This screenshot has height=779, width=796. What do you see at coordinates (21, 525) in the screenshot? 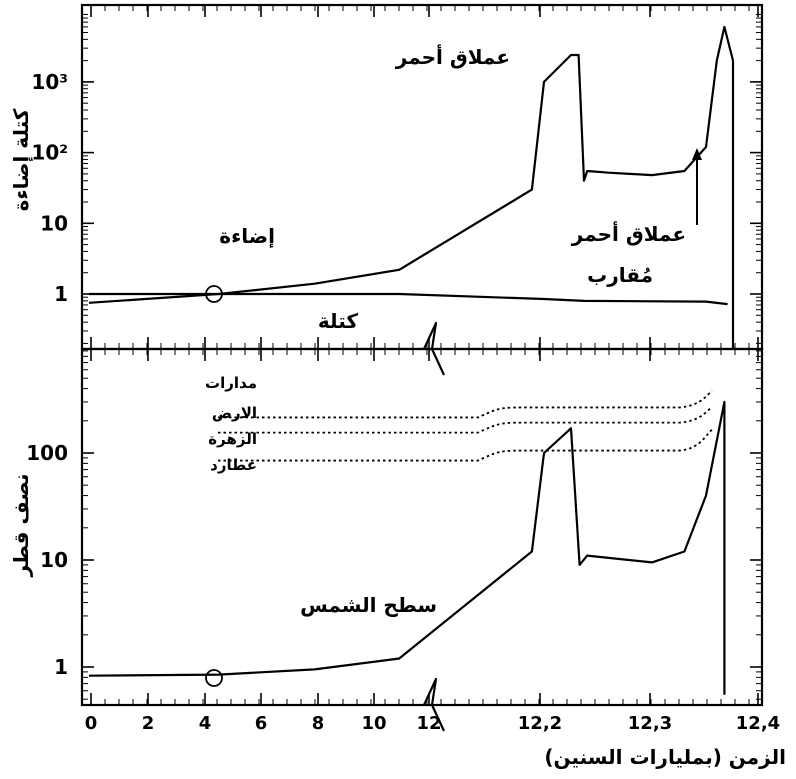
I see `bottom-y-axis-label: نصف قطر` at bounding box center [21, 525].